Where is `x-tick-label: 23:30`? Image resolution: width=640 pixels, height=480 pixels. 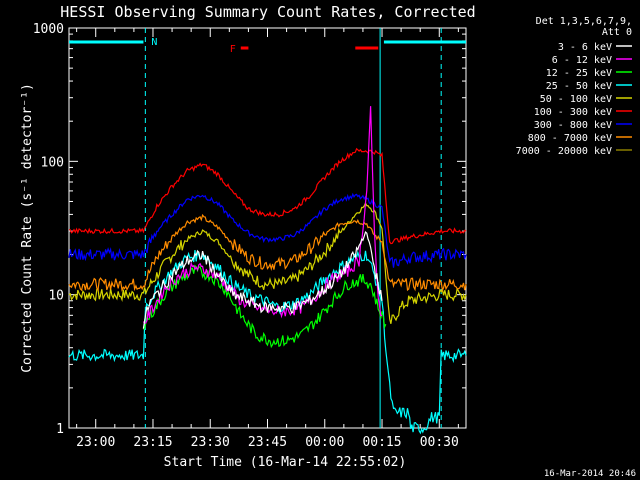 x-tick-label: 23:30 is located at coordinates (210, 442).